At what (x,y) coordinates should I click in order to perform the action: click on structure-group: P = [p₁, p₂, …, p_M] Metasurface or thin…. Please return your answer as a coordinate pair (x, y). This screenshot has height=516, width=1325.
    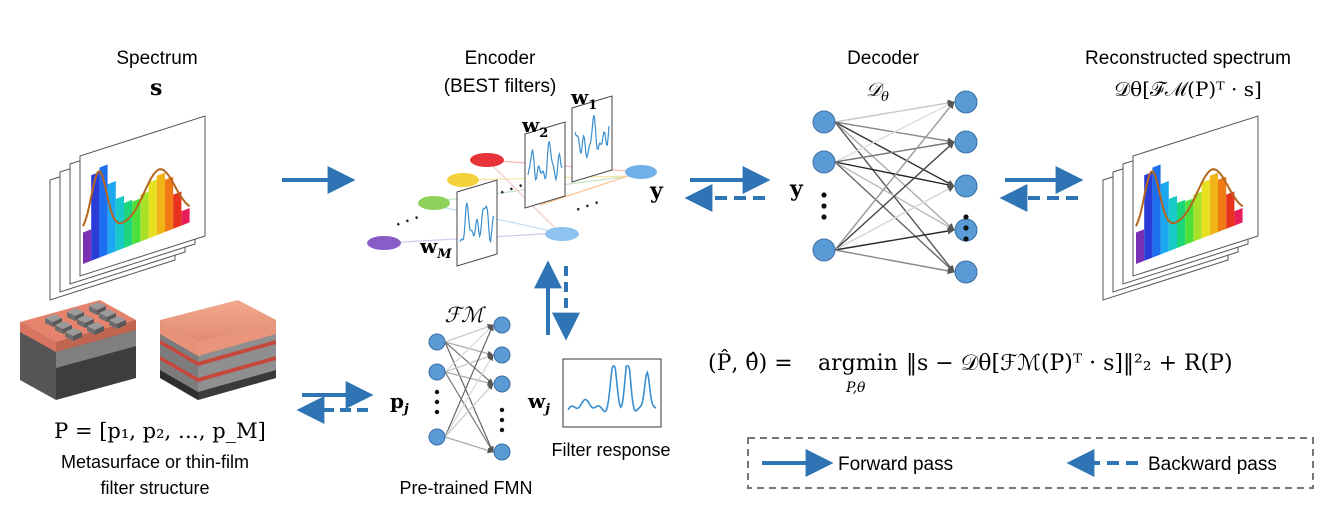
    Looking at the image, I should click on (148, 399).